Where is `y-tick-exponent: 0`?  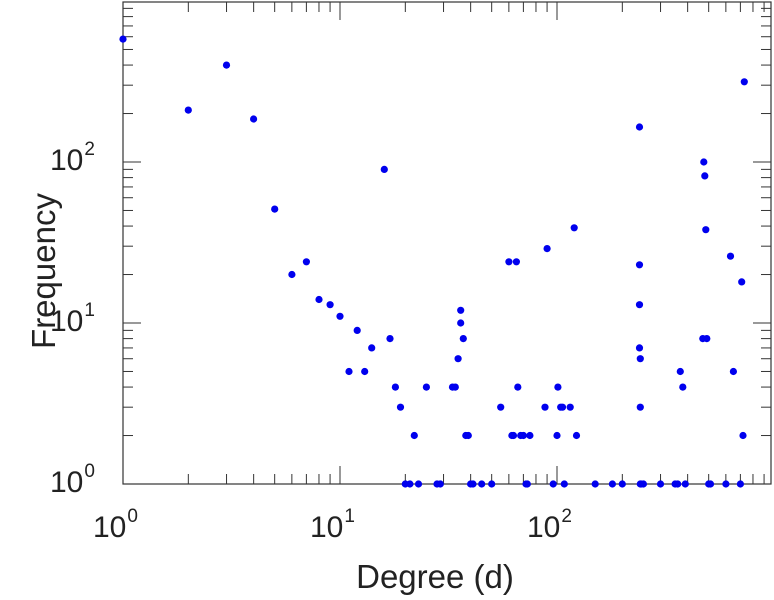
y-tick-exponent: 0 is located at coordinates (89, 471).